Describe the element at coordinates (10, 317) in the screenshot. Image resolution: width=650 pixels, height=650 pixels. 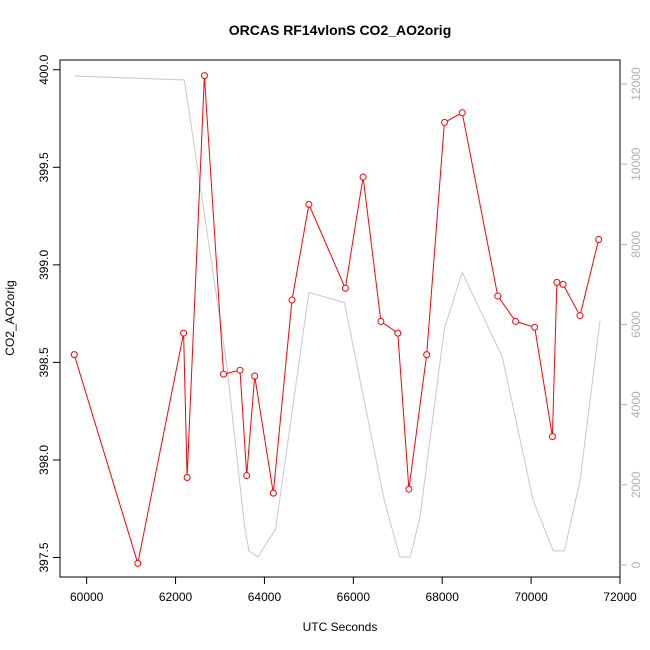
I see `y-axis-label: CO2_AO2orig` at that location.